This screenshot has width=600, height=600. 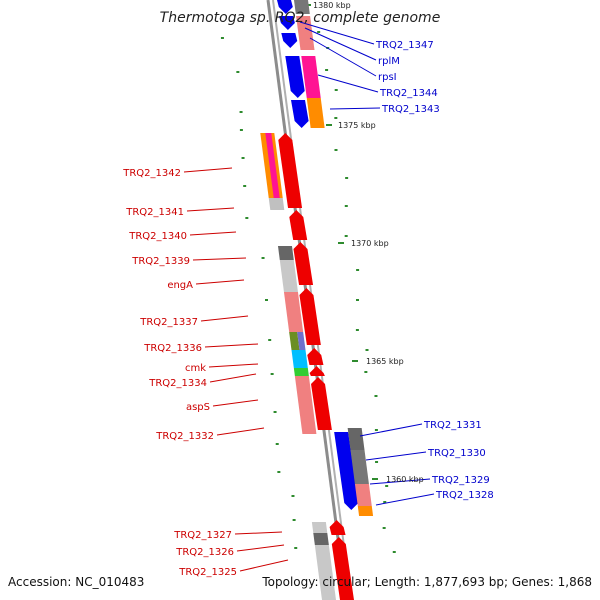 I want to click on gene-label-trq2-1344: TRQ2_1344, so click(x=408, y=93).